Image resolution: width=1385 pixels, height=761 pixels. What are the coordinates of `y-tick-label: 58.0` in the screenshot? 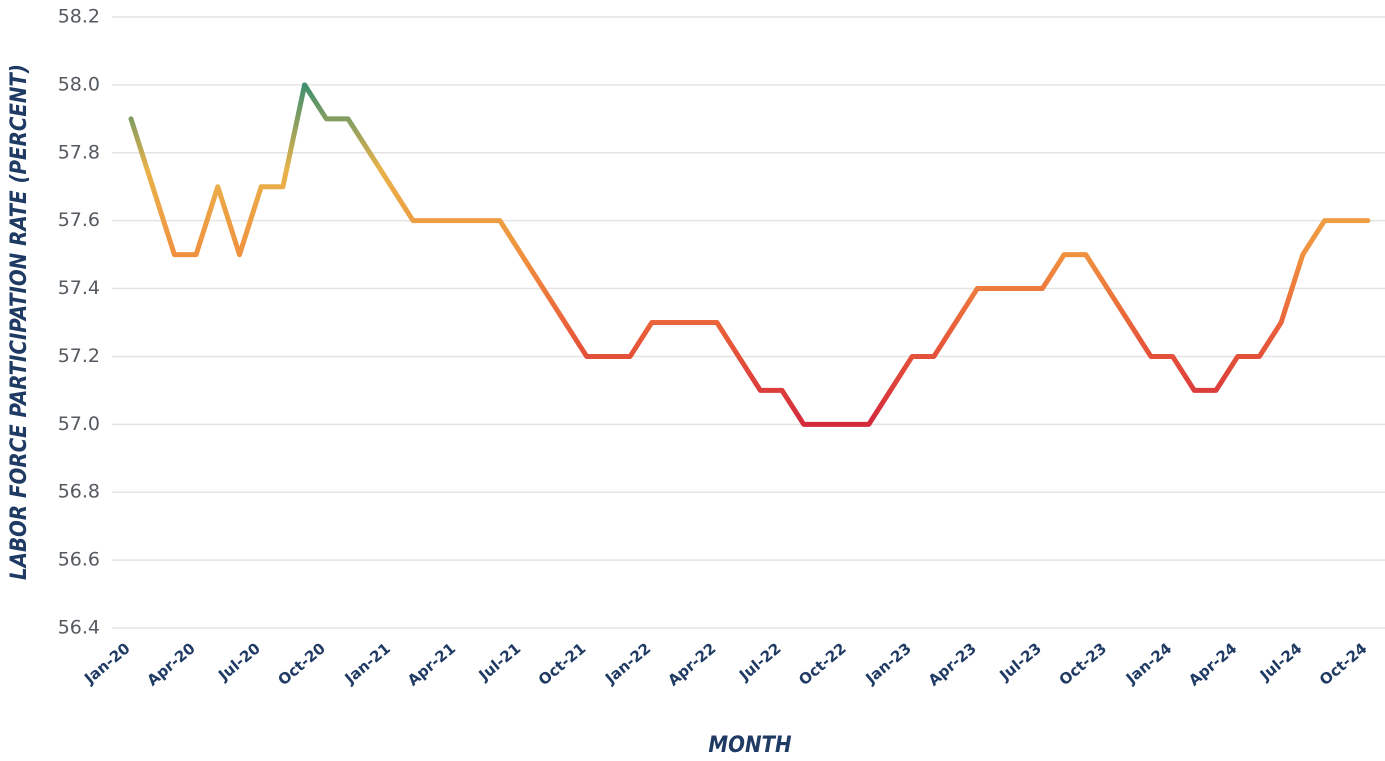 It's located at (79, 84).